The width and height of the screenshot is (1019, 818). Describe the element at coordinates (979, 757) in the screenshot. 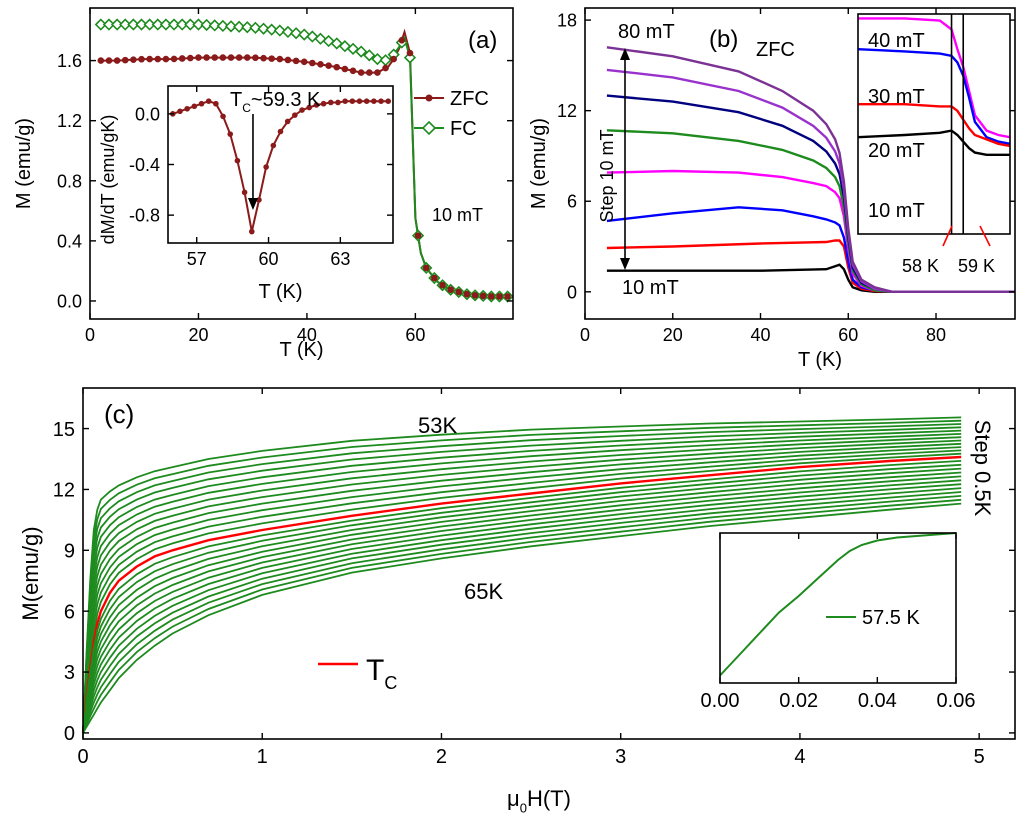

I see `c-xtick-label: 5` at that location.